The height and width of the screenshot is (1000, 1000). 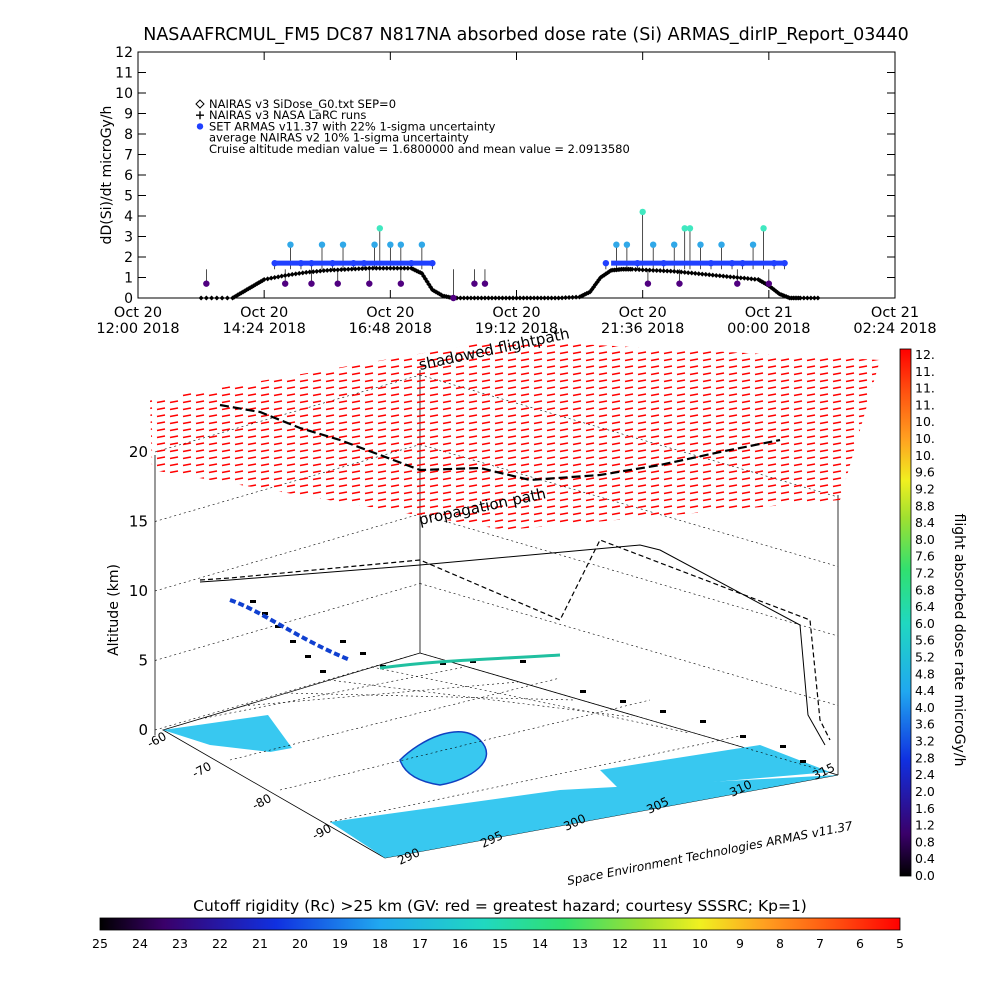 What do you see at coordinates (290, 630) in the screenshot?
I see `low-dose-track` at bounding box center [290, 630].